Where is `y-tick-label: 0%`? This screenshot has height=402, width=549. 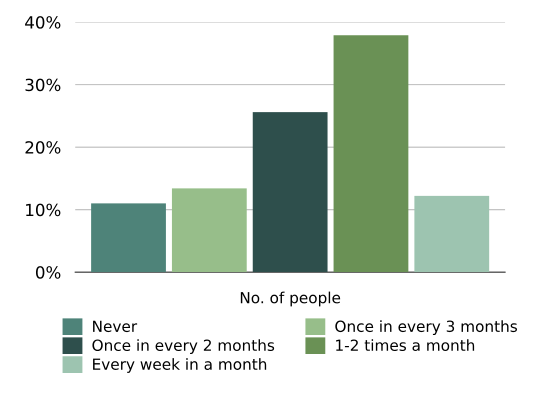 y-tick-label: 0% is located at coordinates (48, 272).